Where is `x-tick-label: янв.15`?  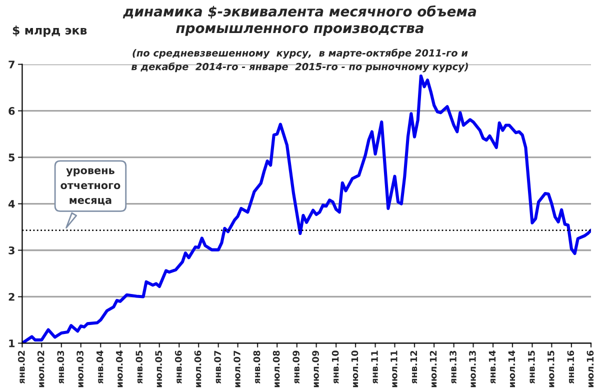
x-tick-label: янв.15 is located at coordinates (531, 367).